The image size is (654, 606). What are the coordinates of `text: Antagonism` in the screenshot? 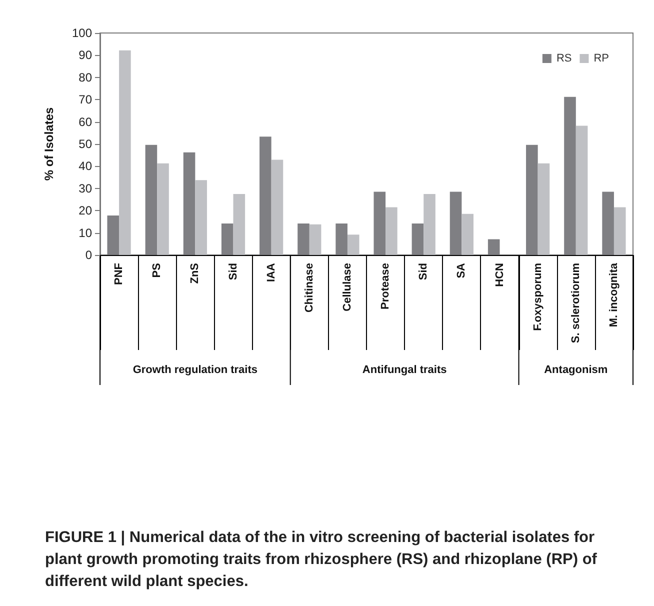 It's located at (576, 370).